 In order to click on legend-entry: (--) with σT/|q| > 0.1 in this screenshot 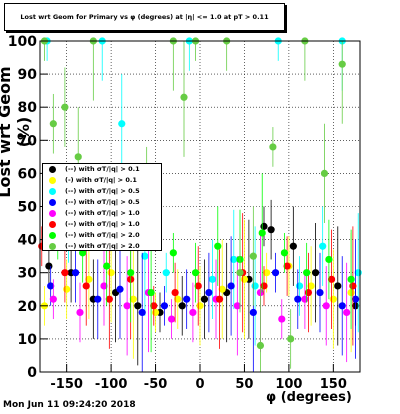, I will do `click(102, 169)`.